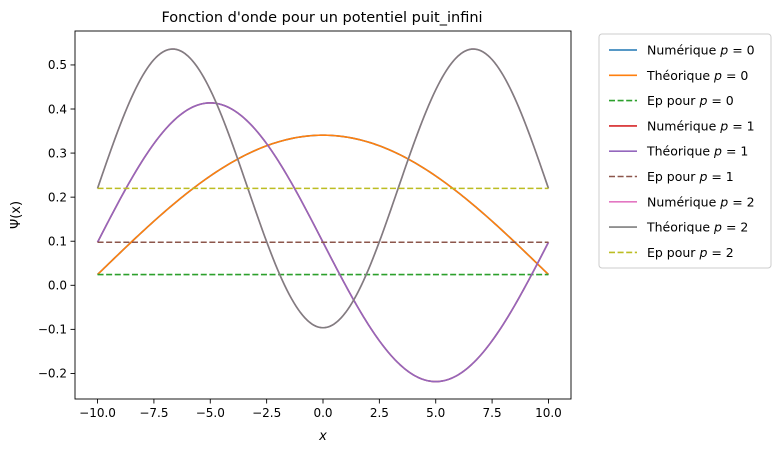 The image size is (779, 453). Describe the element at coordinates (492, 413) in the screenshot. I see `x-tick-label: 7.5` at that location.